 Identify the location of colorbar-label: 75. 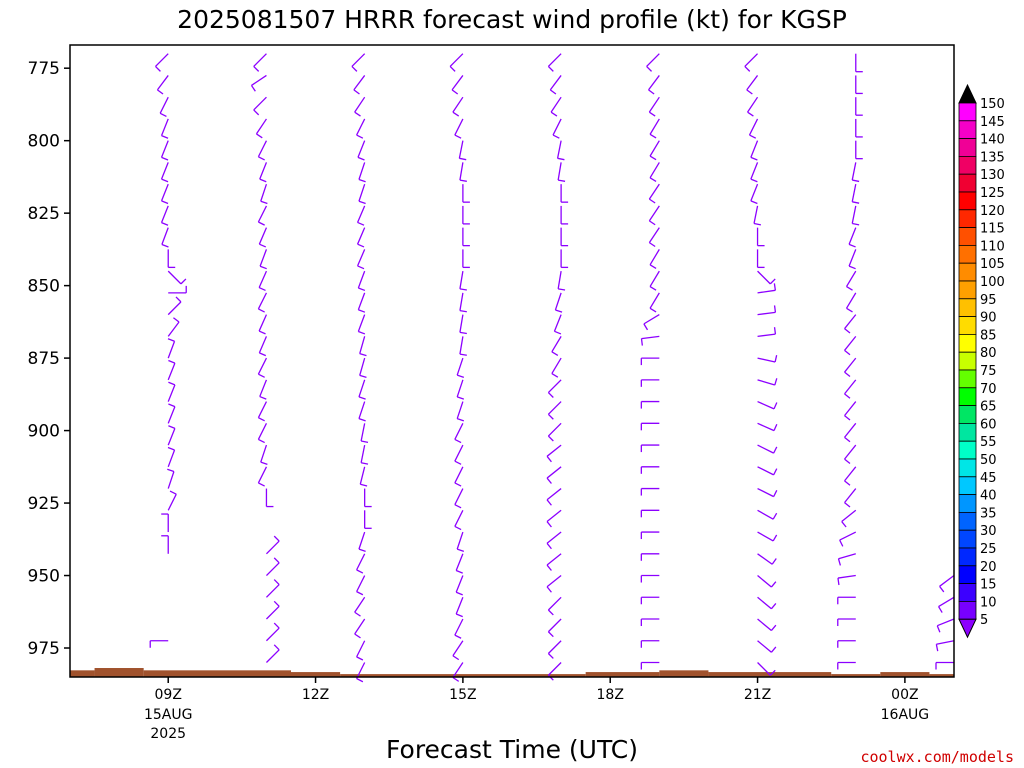
(988, 371).